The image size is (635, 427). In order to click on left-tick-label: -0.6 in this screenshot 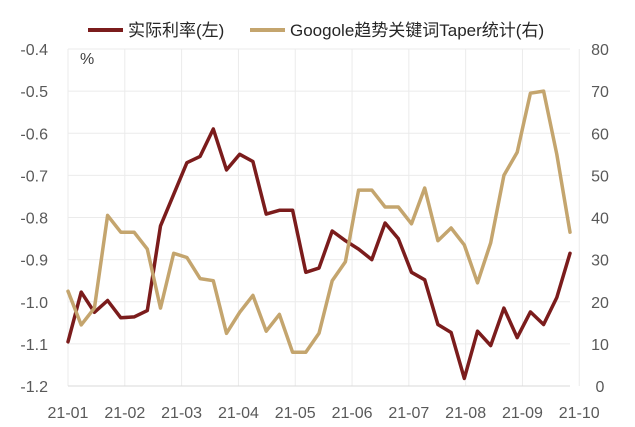, I will do `click(34, 134)`.